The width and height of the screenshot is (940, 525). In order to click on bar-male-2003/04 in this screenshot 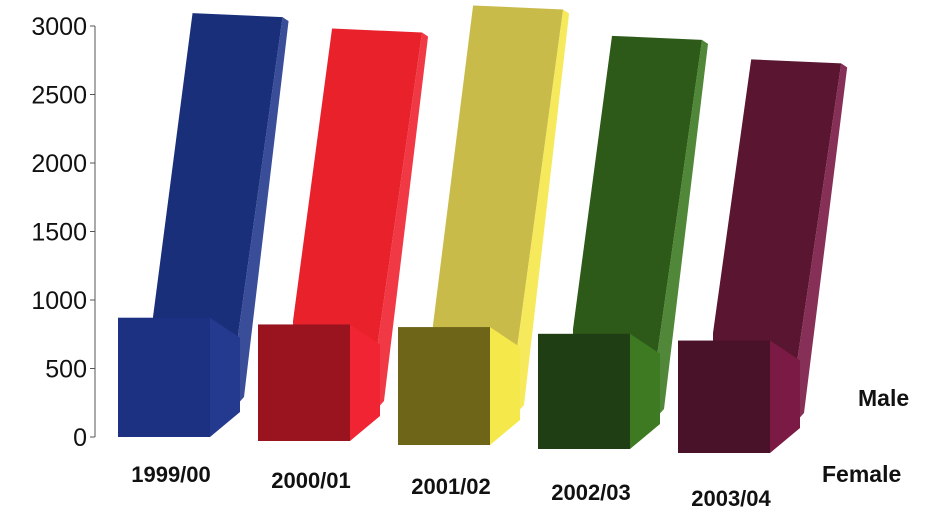, I will do `click(780, 256)`.